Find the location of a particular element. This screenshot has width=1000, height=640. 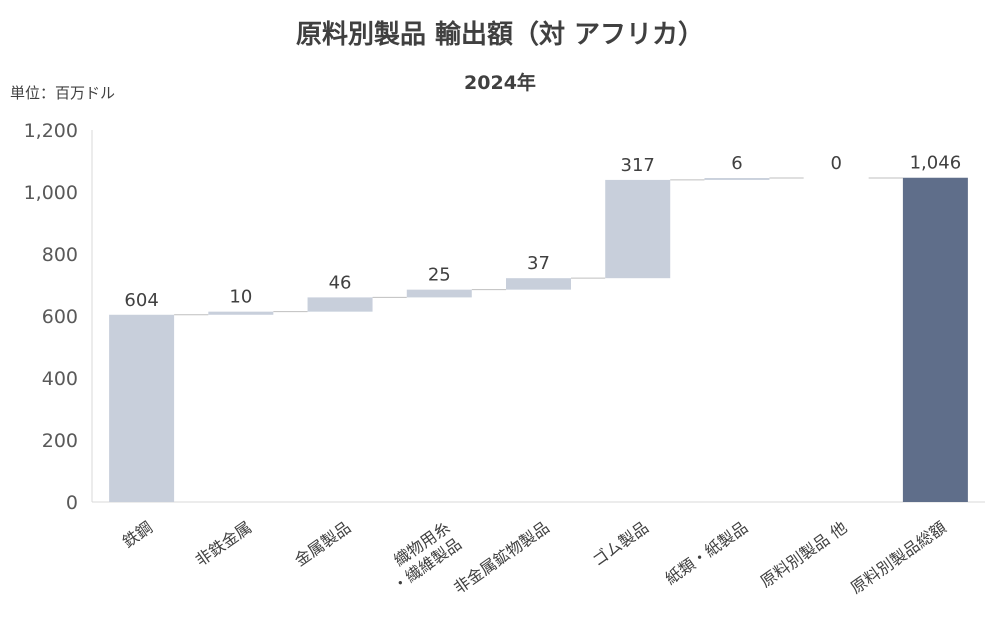

data-label: 37 is located at coordinates (538, 263).